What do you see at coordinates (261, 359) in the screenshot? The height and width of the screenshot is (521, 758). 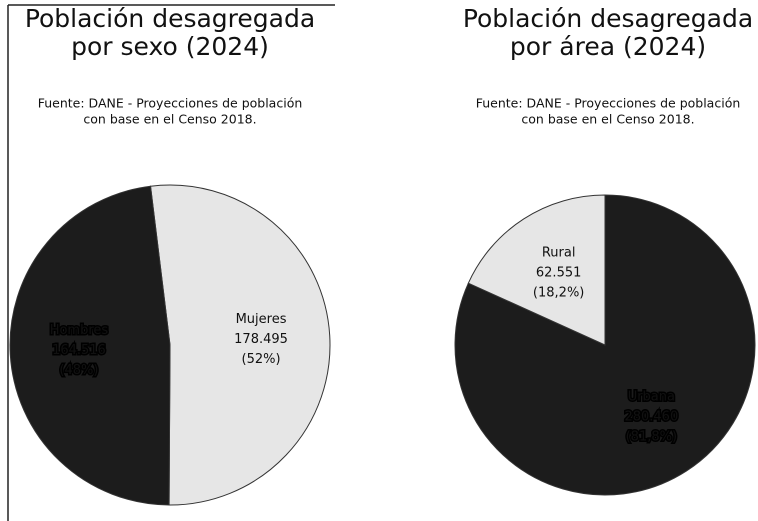 I see `slice-percent: (52%)` at bounding box center [261, 359].